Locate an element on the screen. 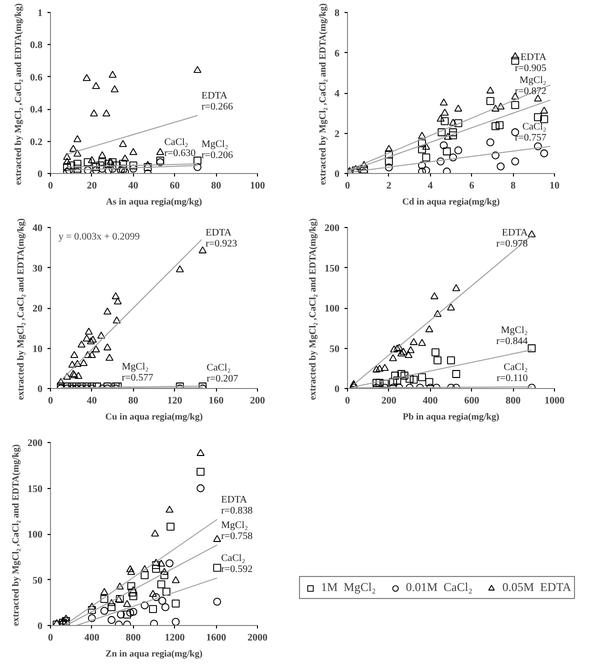  annotation: y = 0.003x + 0.2099 is located at coordinates (99, 237).